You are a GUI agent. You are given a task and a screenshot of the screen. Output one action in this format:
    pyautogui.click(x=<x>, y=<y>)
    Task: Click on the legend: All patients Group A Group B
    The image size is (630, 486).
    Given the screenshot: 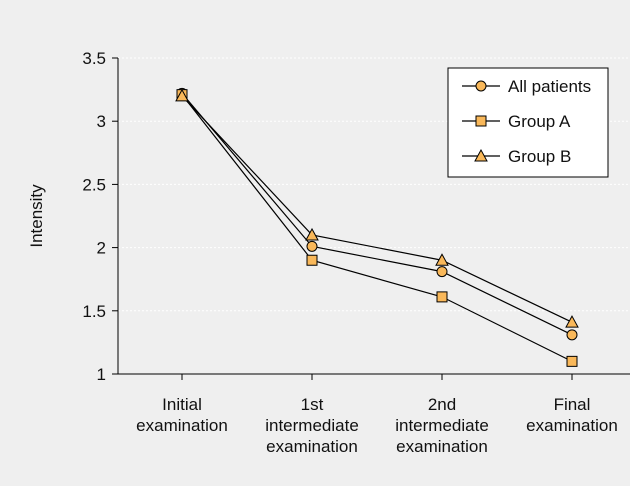 What is the action you would take?
    pyautogui.click(x=528, y=122)
    